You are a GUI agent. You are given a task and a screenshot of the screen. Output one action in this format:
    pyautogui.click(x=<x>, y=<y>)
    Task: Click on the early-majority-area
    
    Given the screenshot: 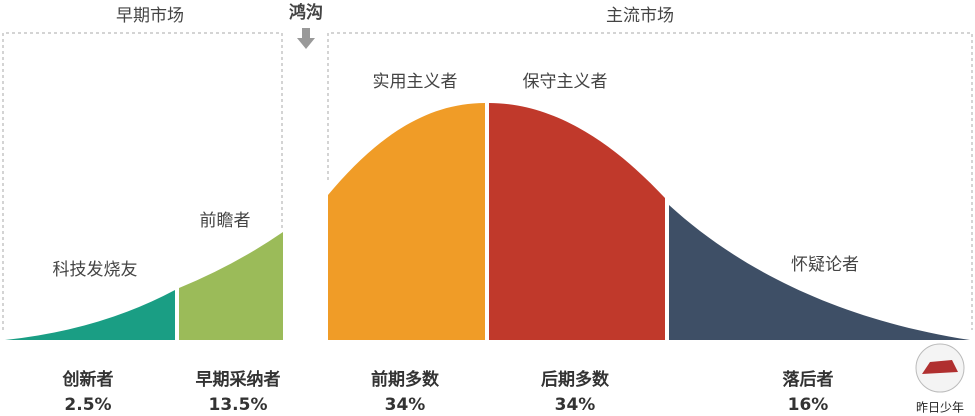 What is the action you would take?
    pyautogui.click(x=406, y=221)
    